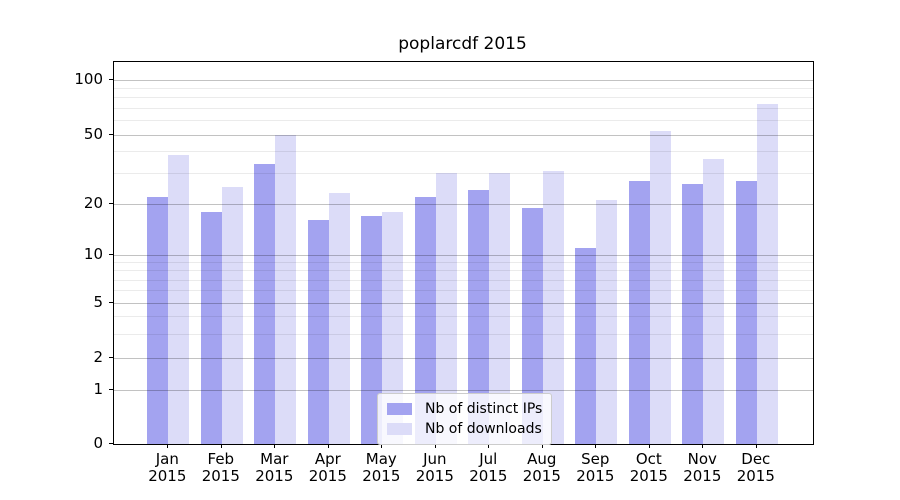  I want to click on x-tick-nov, so click(703, 446).